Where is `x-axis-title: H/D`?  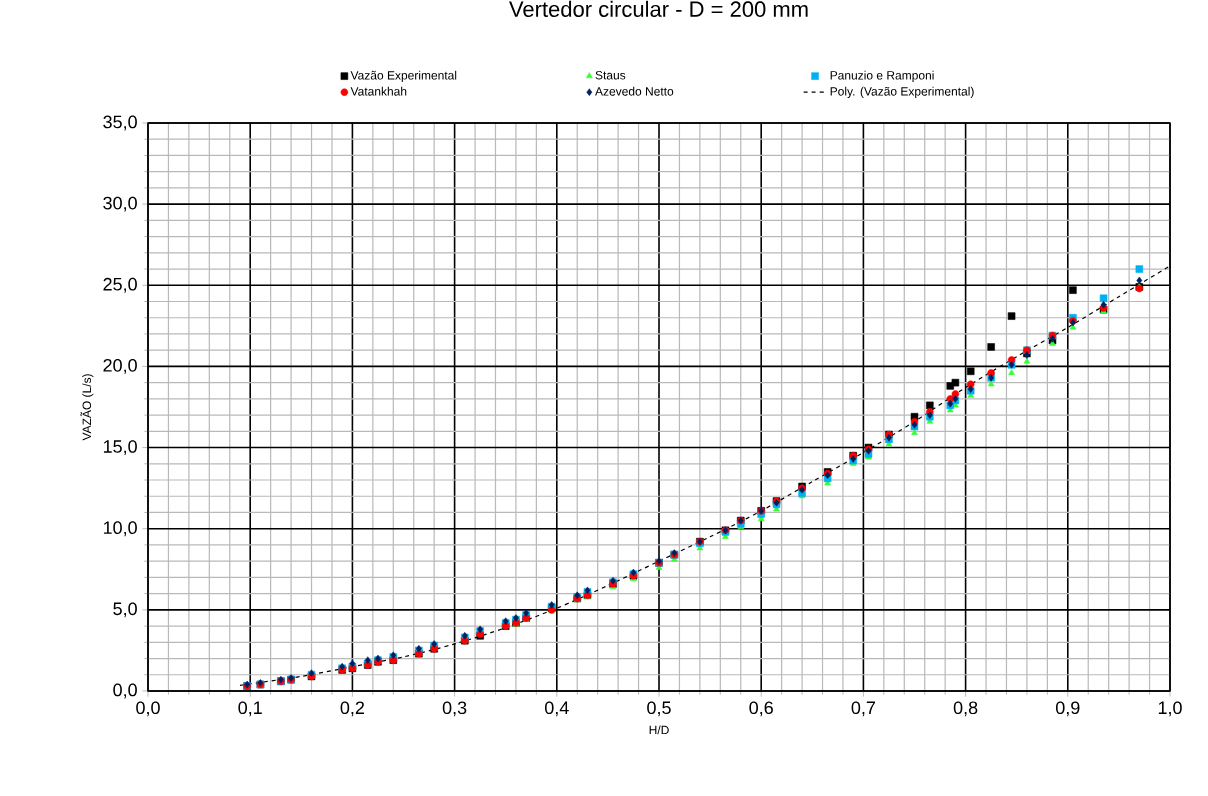
x-axis-title: H/D is located at coordinates (659, 730).